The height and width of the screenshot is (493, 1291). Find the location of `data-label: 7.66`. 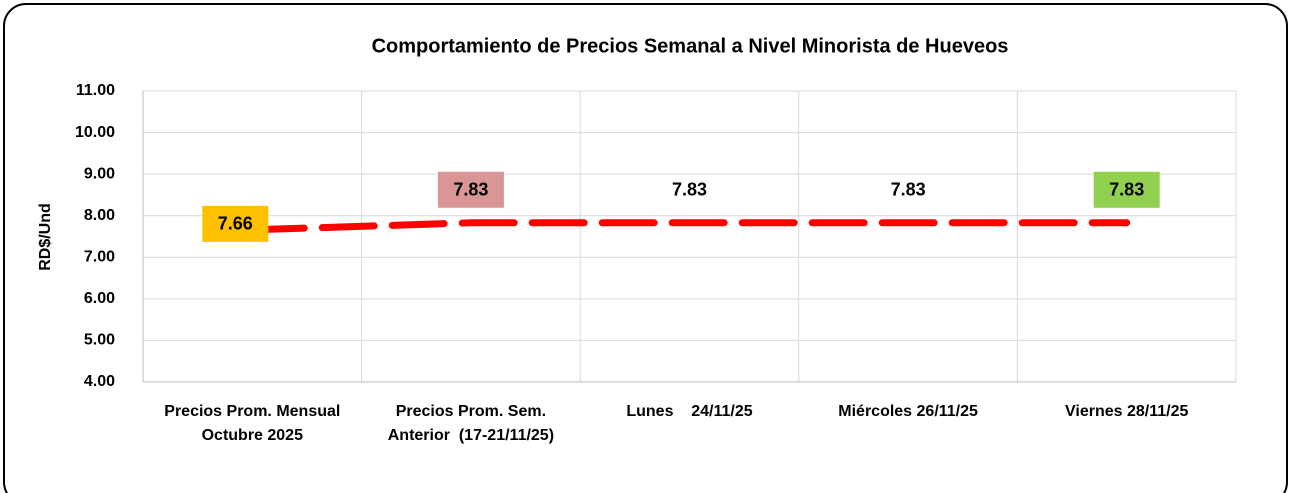

data-label: 7.66 is located at coordinates (235, 224).